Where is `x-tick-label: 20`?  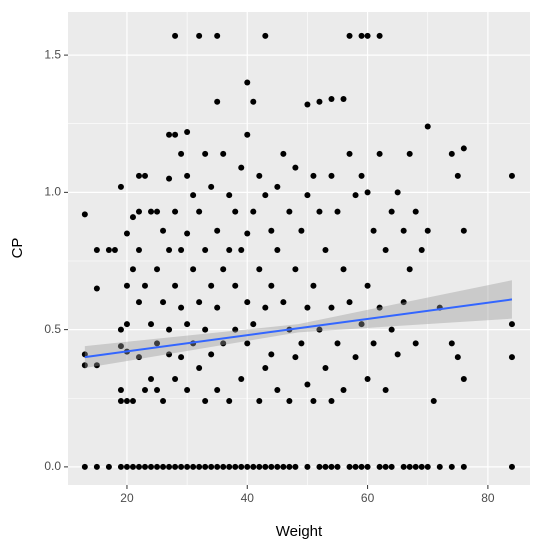
x-tick-label: 20 is located at coordinates (127, 498).